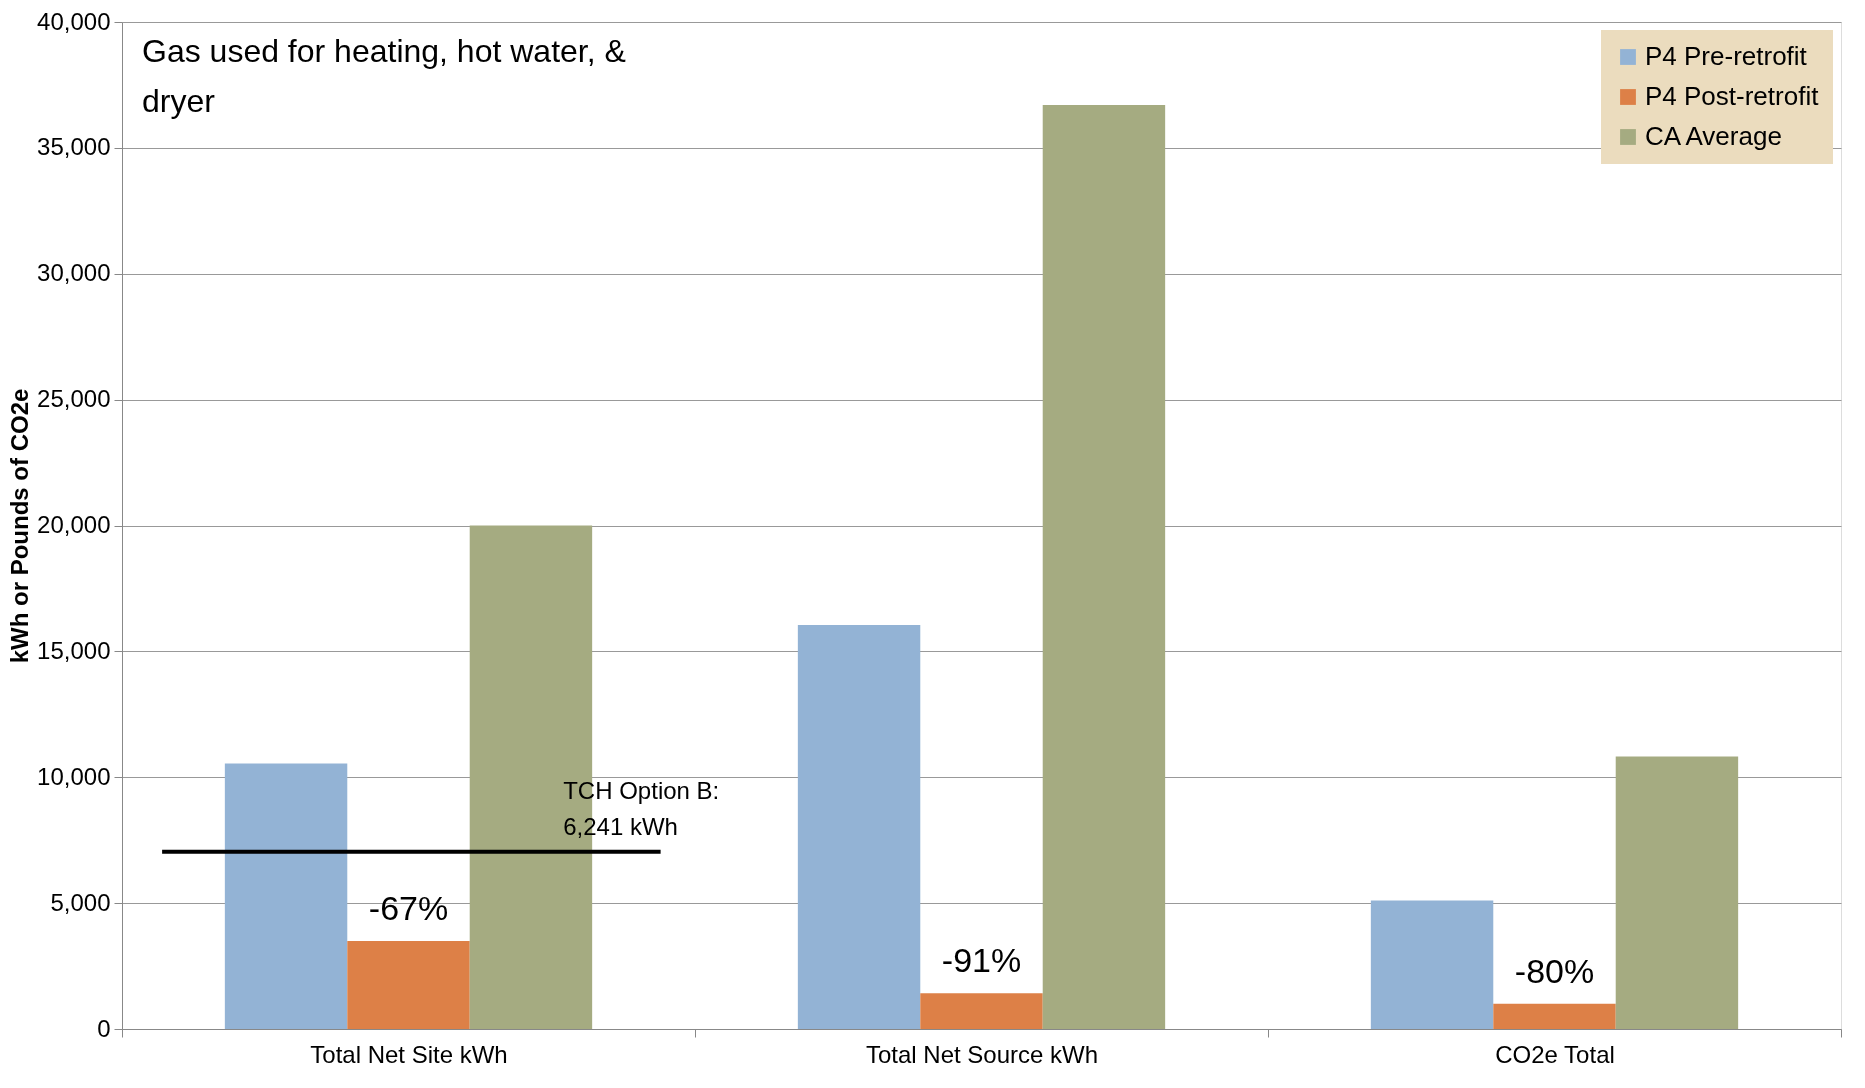 The height and width of the screenshot is (1088, 1865). What do you see at coordinates (80, 902) in the screenshot?
I see `y-tick-label: 5,000` at bounding box center [80, 902].